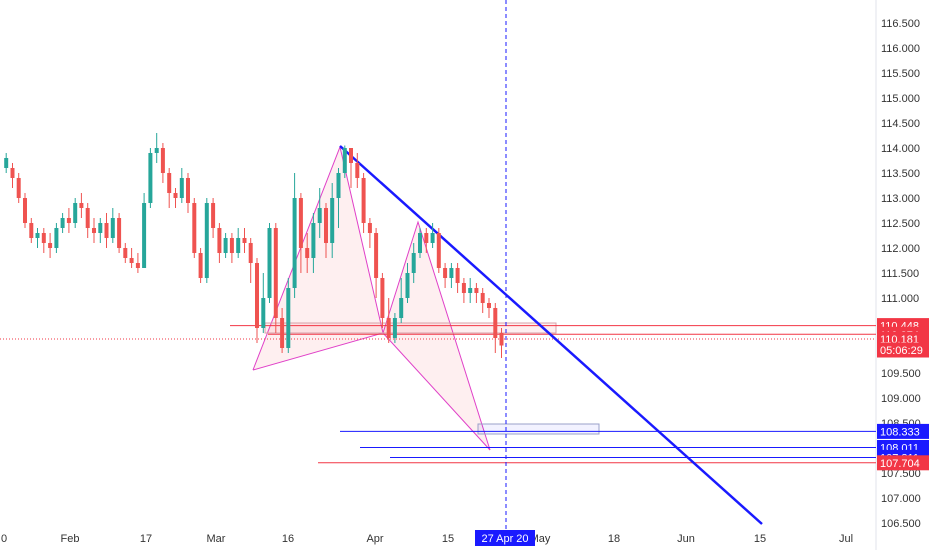 The image size is (932, 550). I want to click on crosshair-date-background, so click(505, 538).